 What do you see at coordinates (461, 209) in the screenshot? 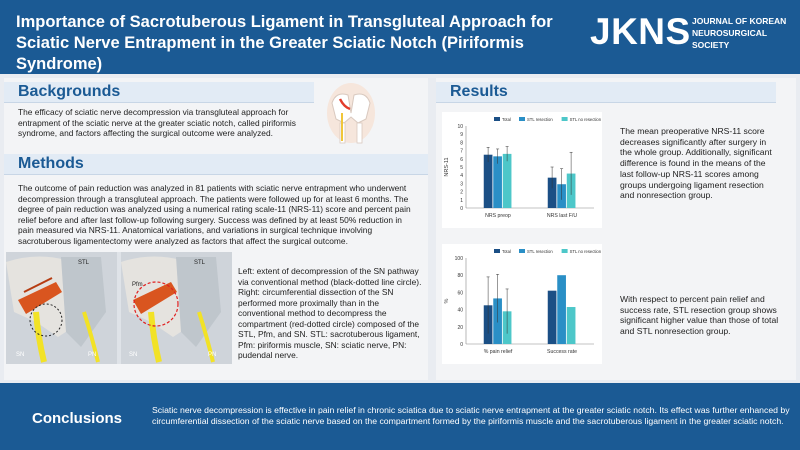
I see `nrs-chart-y-tick-label: 0` at bounding box center [461, 209].